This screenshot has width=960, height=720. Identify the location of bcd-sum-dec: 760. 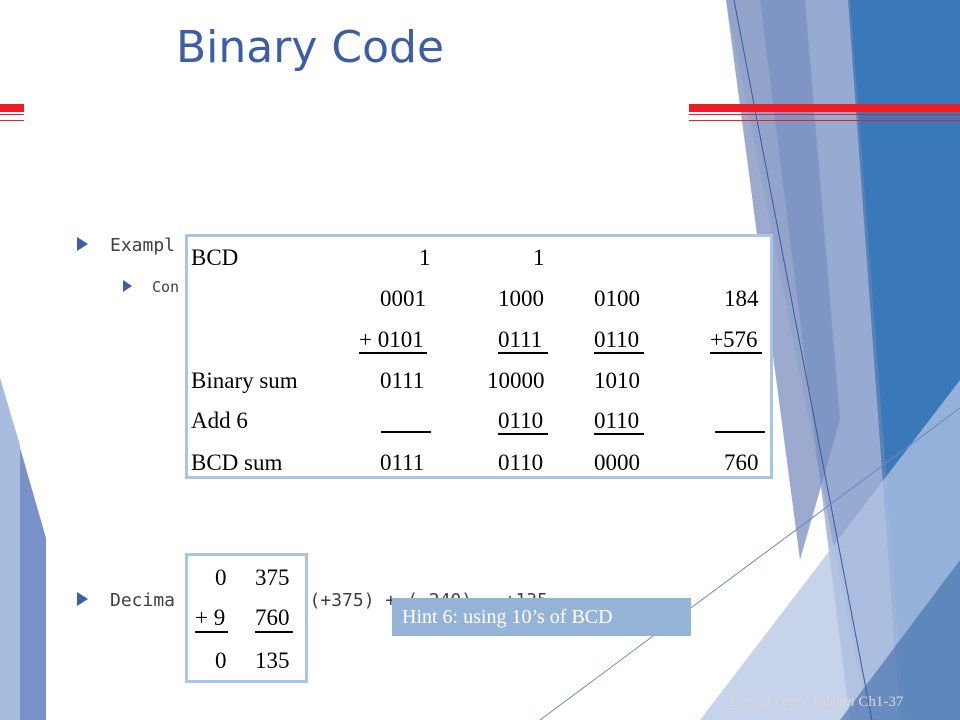
(741, 462).